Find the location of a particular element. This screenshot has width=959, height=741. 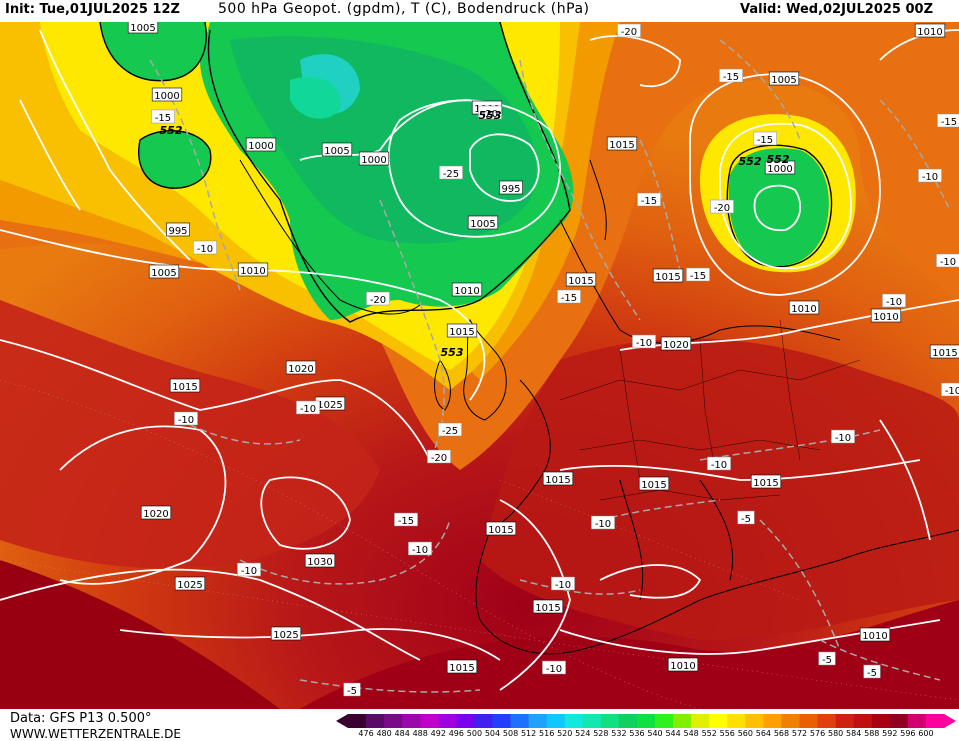

colorbar-tick: 488 is located at coordinates (420, 733).